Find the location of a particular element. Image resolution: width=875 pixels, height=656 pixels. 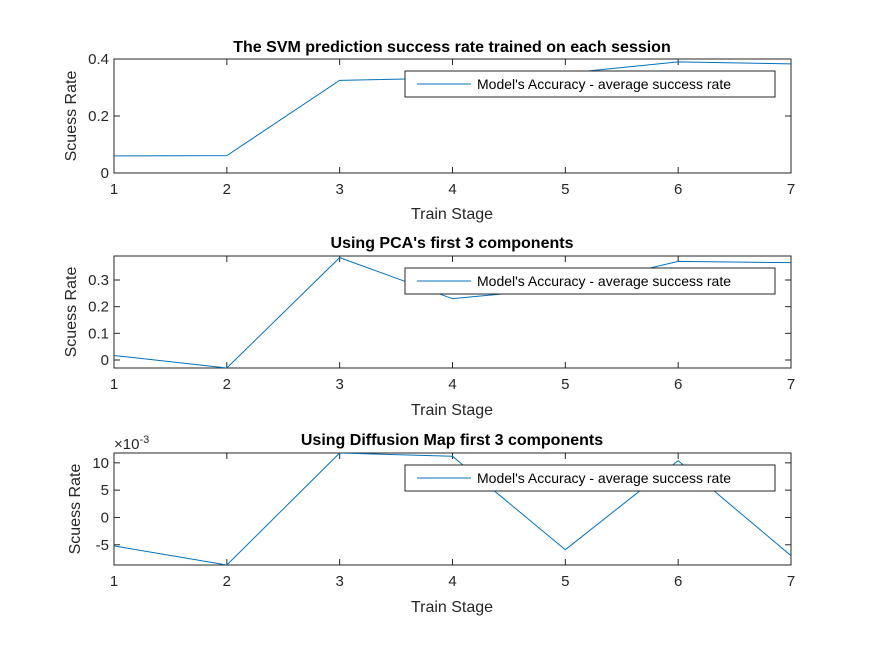

y-tick-label: -5 is located at coordinates (102, 545).